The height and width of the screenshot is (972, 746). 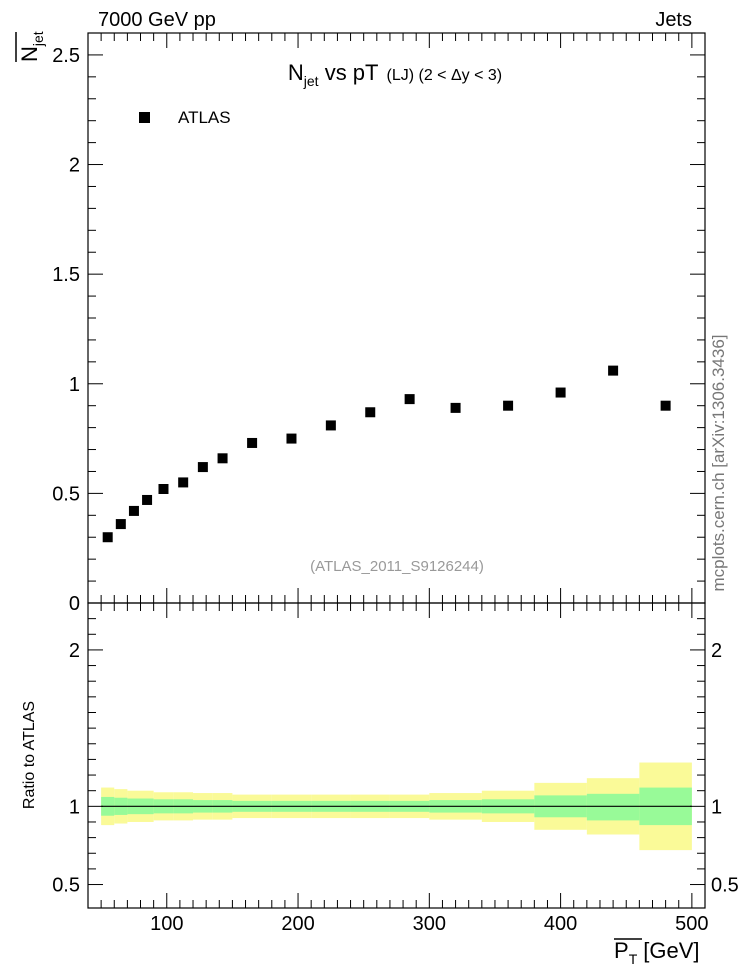 I want to click on legend-marker, so click(x=144, y=117).